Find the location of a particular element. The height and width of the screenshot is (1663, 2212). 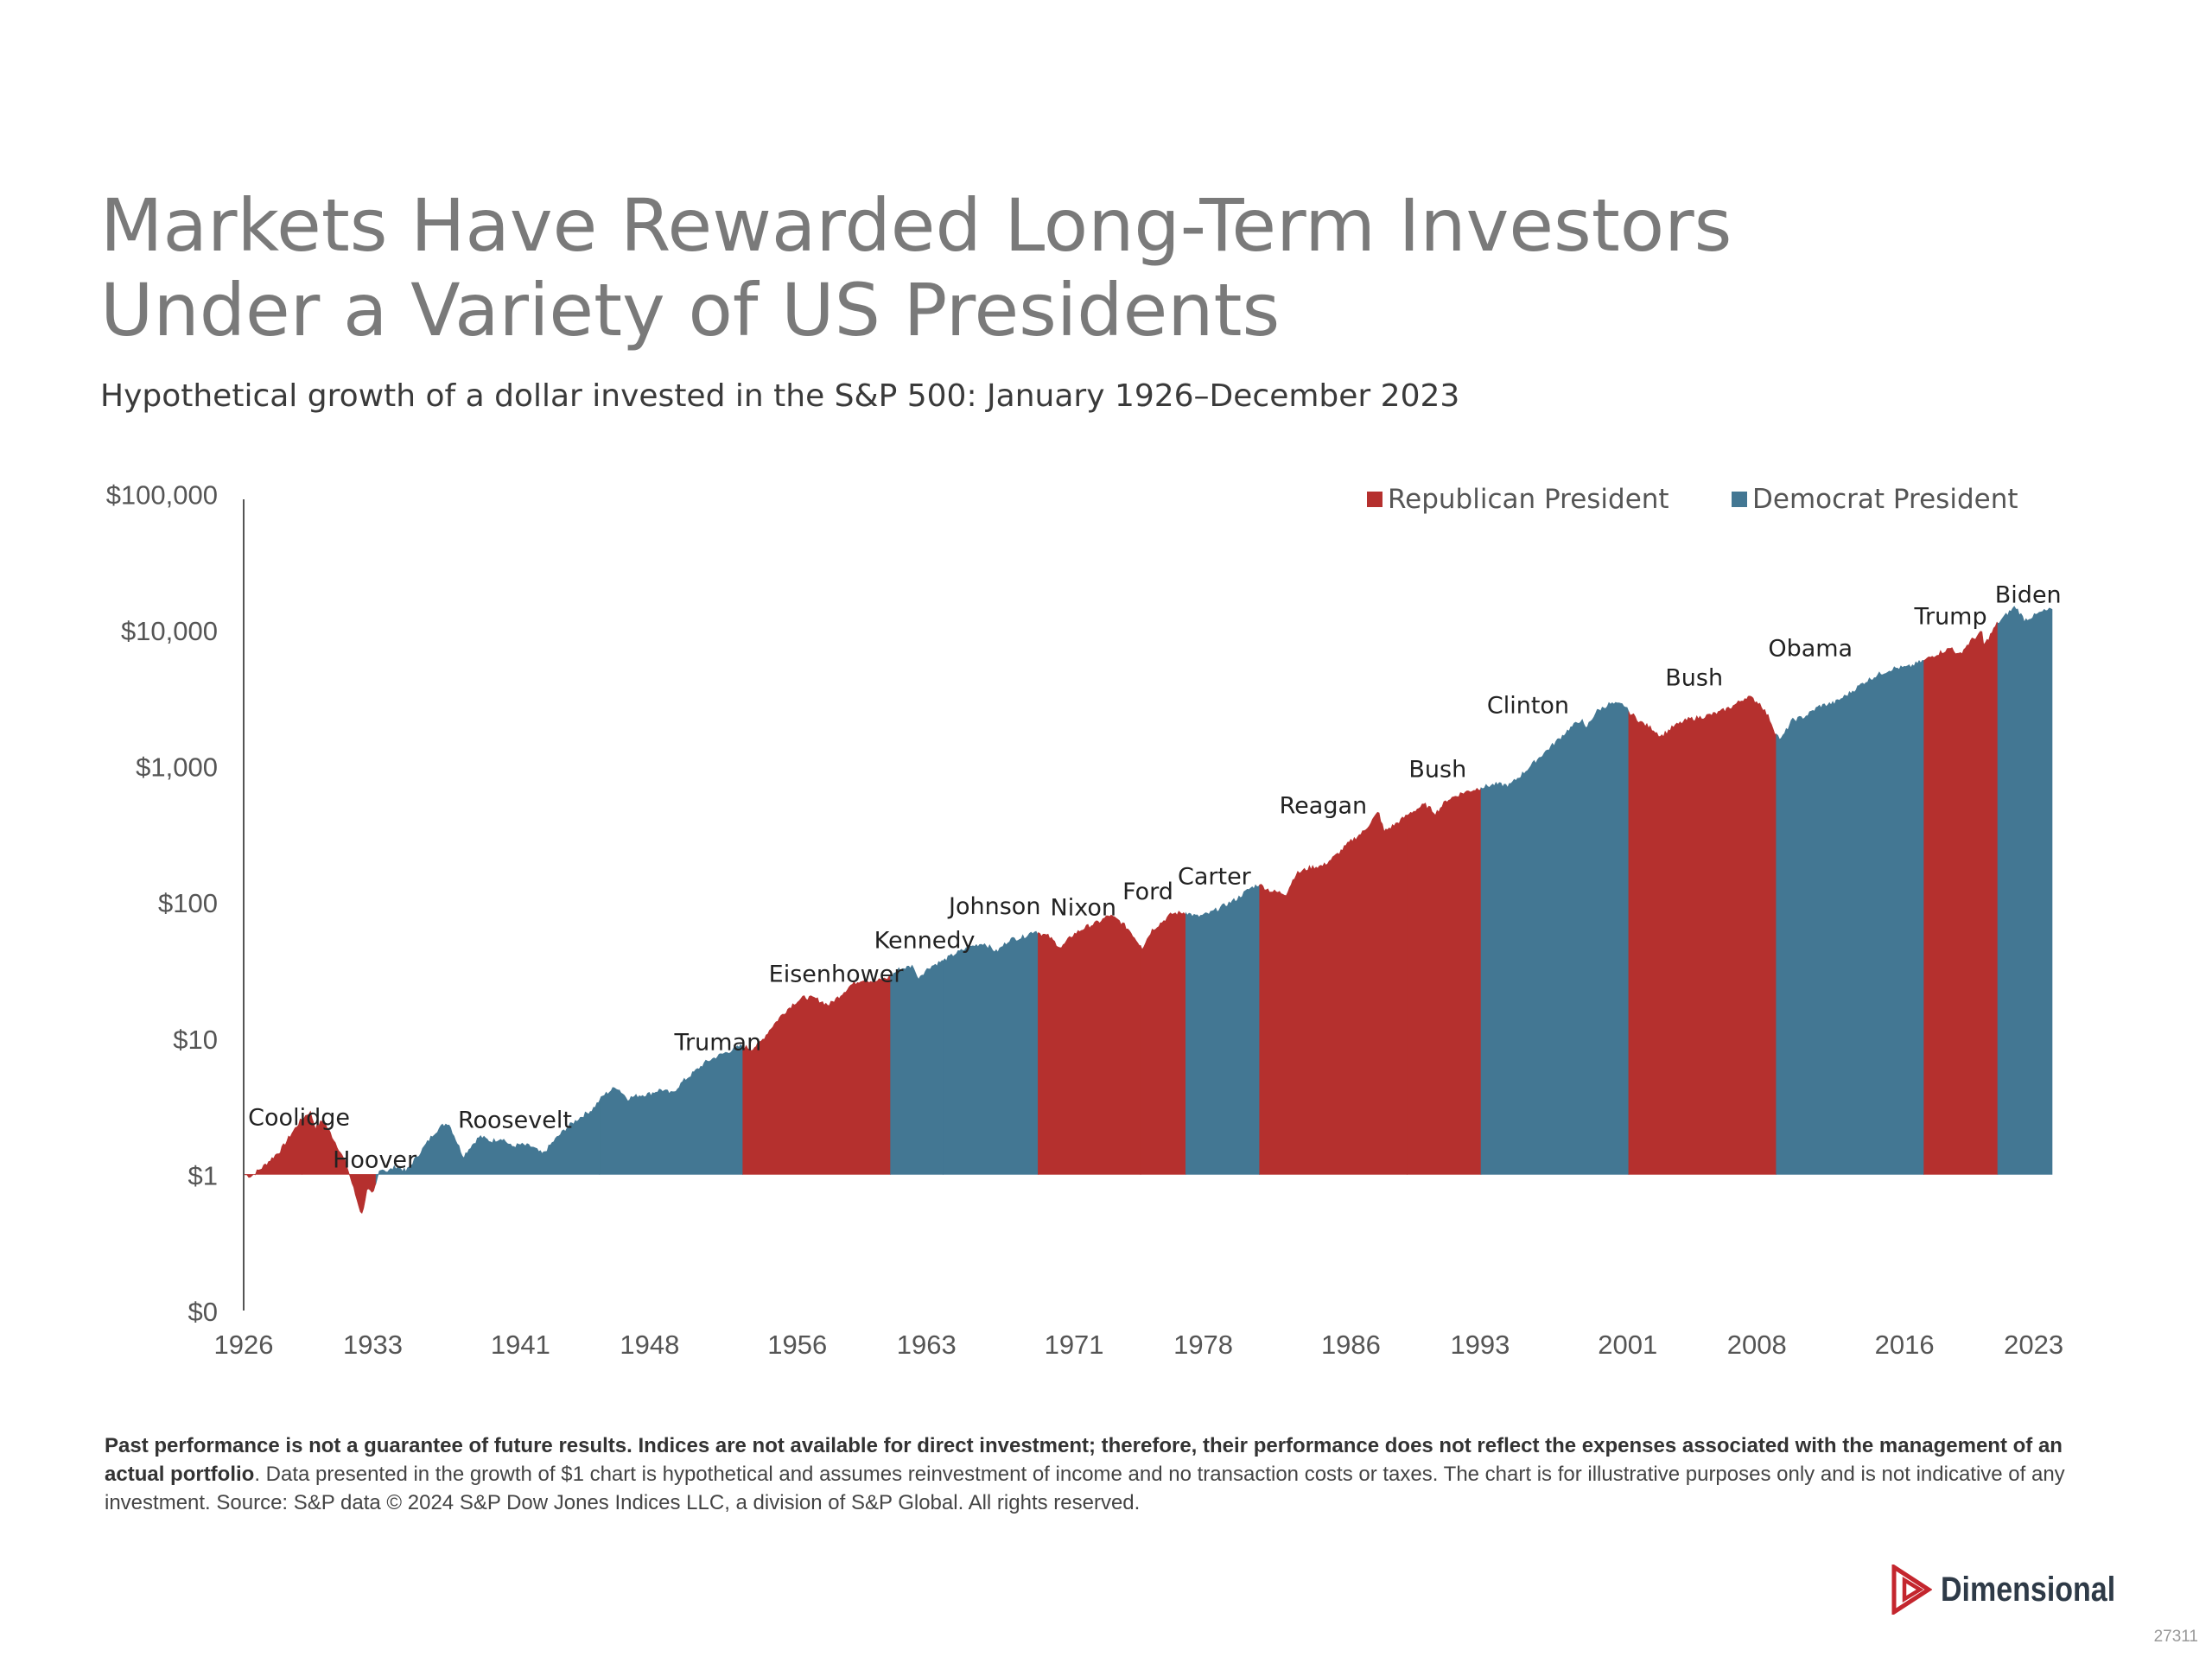

legend-swatch-republican is located at coordinates (1374, 500).